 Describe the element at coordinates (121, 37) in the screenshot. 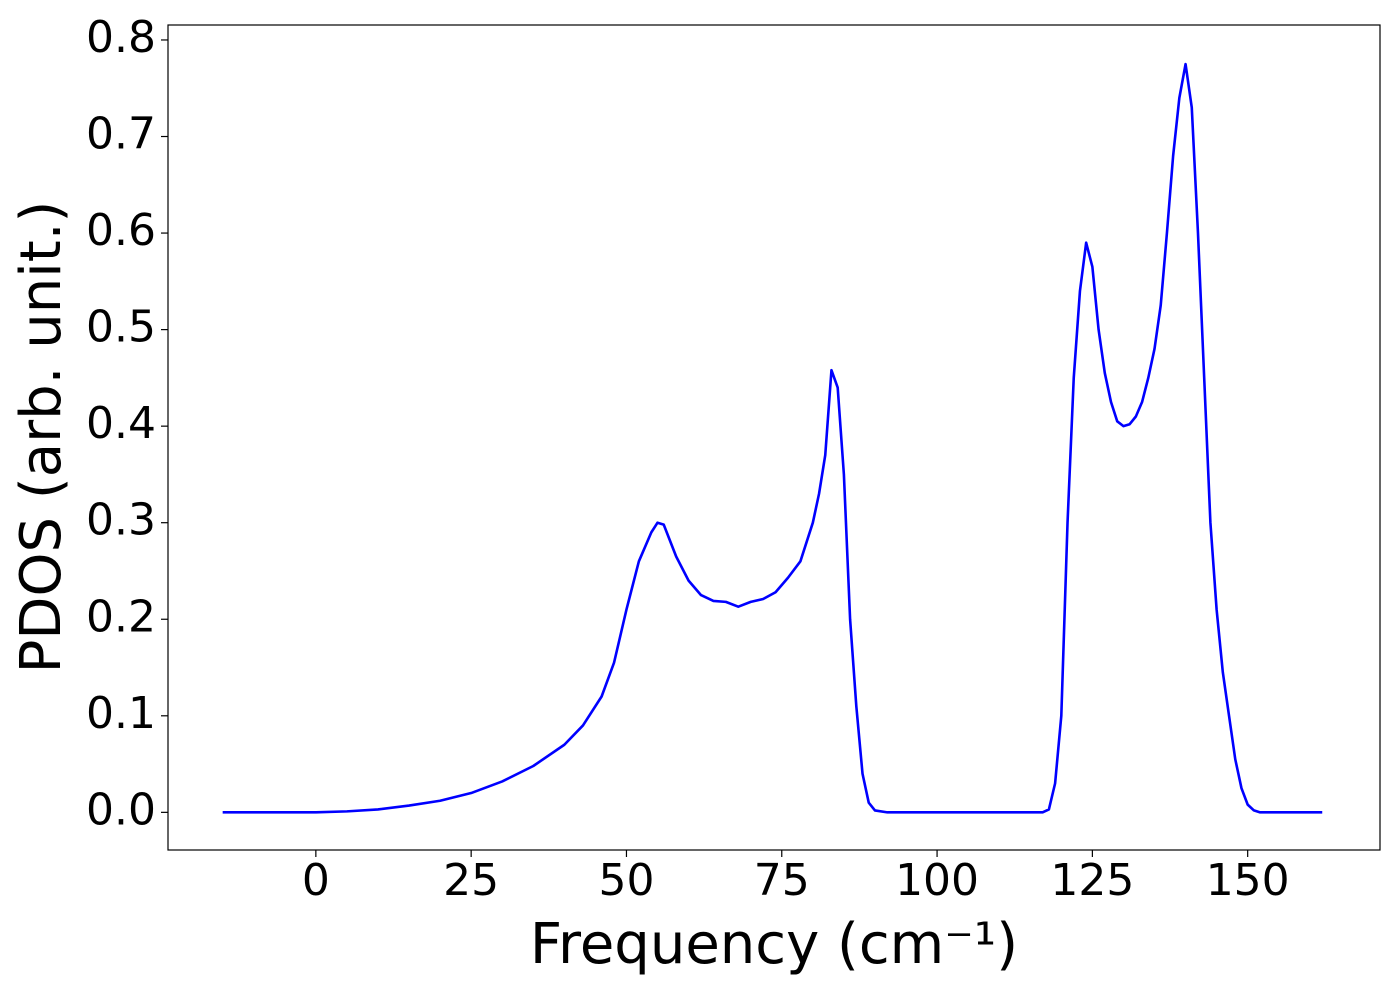

I see `y-tick-label: 0.8` at that location.